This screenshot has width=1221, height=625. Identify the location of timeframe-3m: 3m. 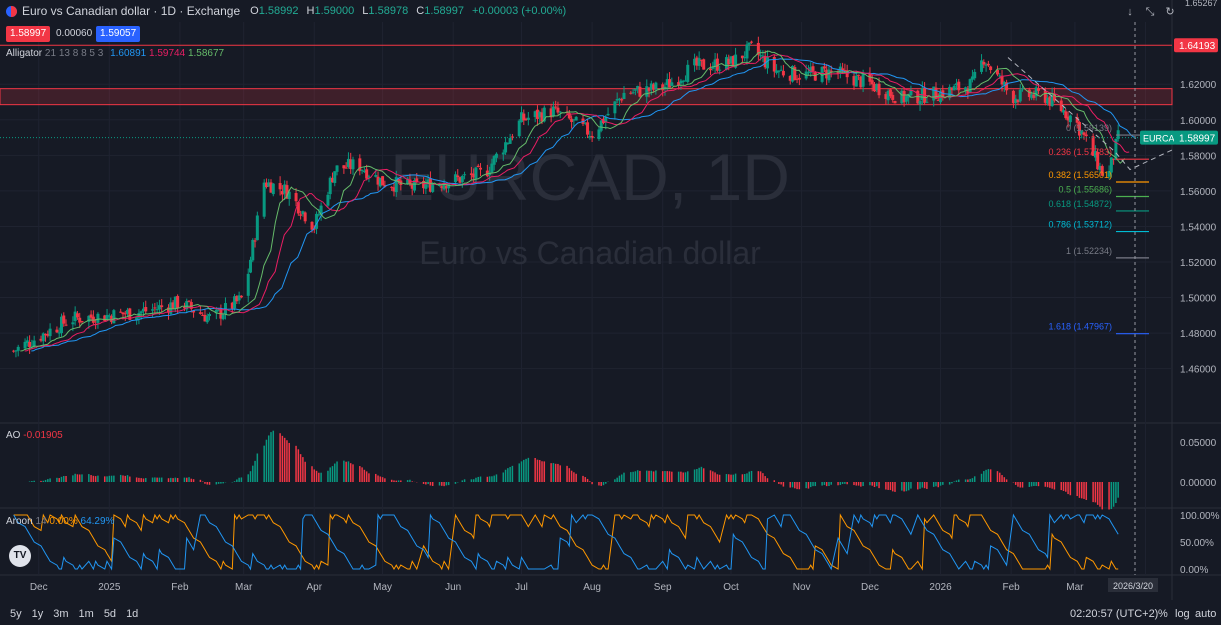
(61, 613).